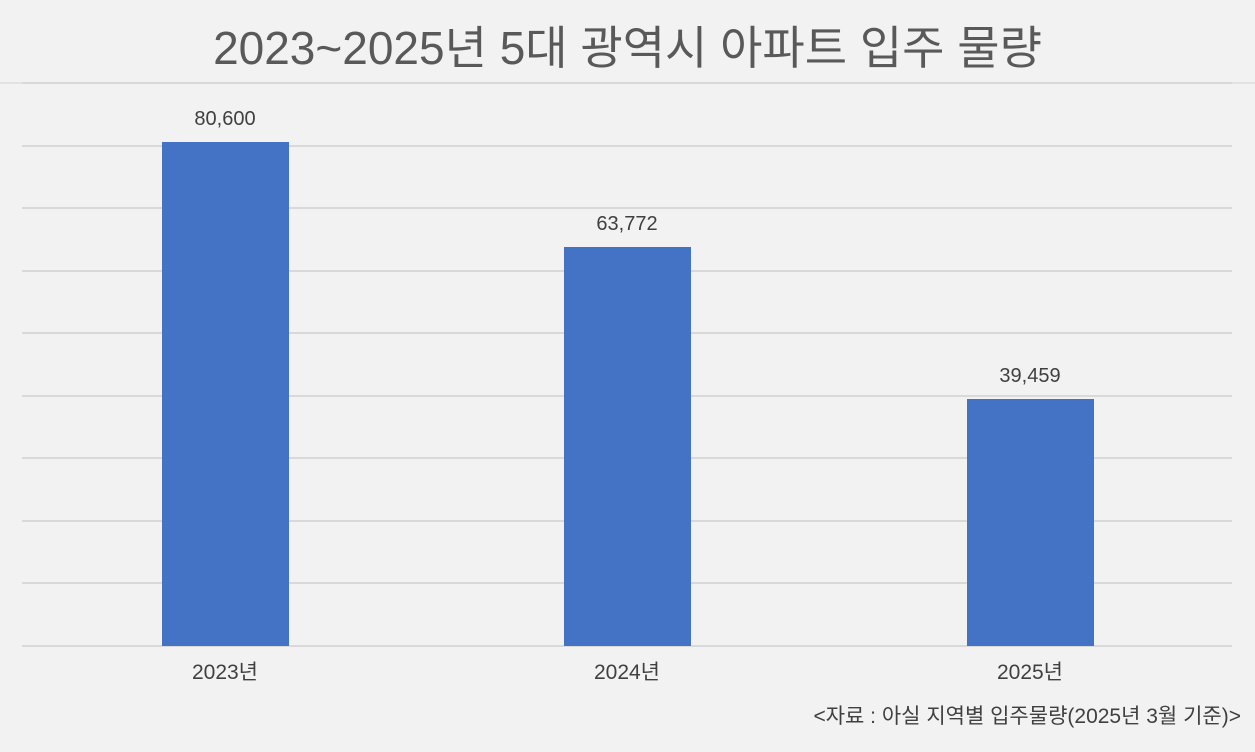  I want to click on source-note: <자료 : 아실 지역별 입주물량(2025년 3월 기준)>, so click(1027, 716).